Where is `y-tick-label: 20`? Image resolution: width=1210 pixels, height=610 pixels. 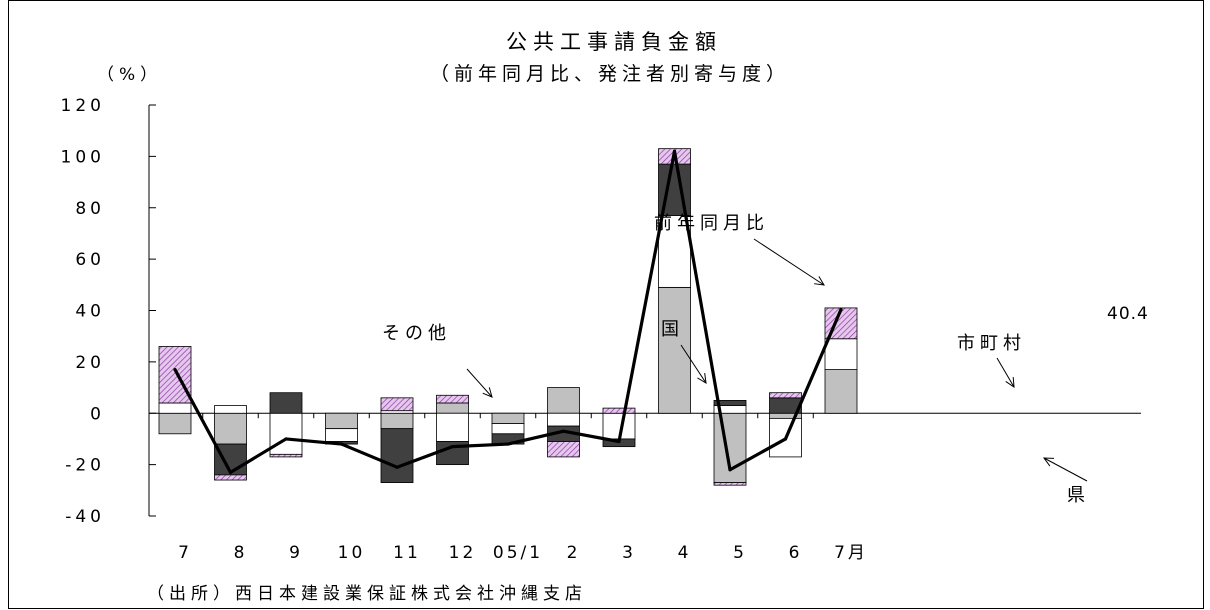
y-tick-label: 20 is located at coordinates (90, 363).